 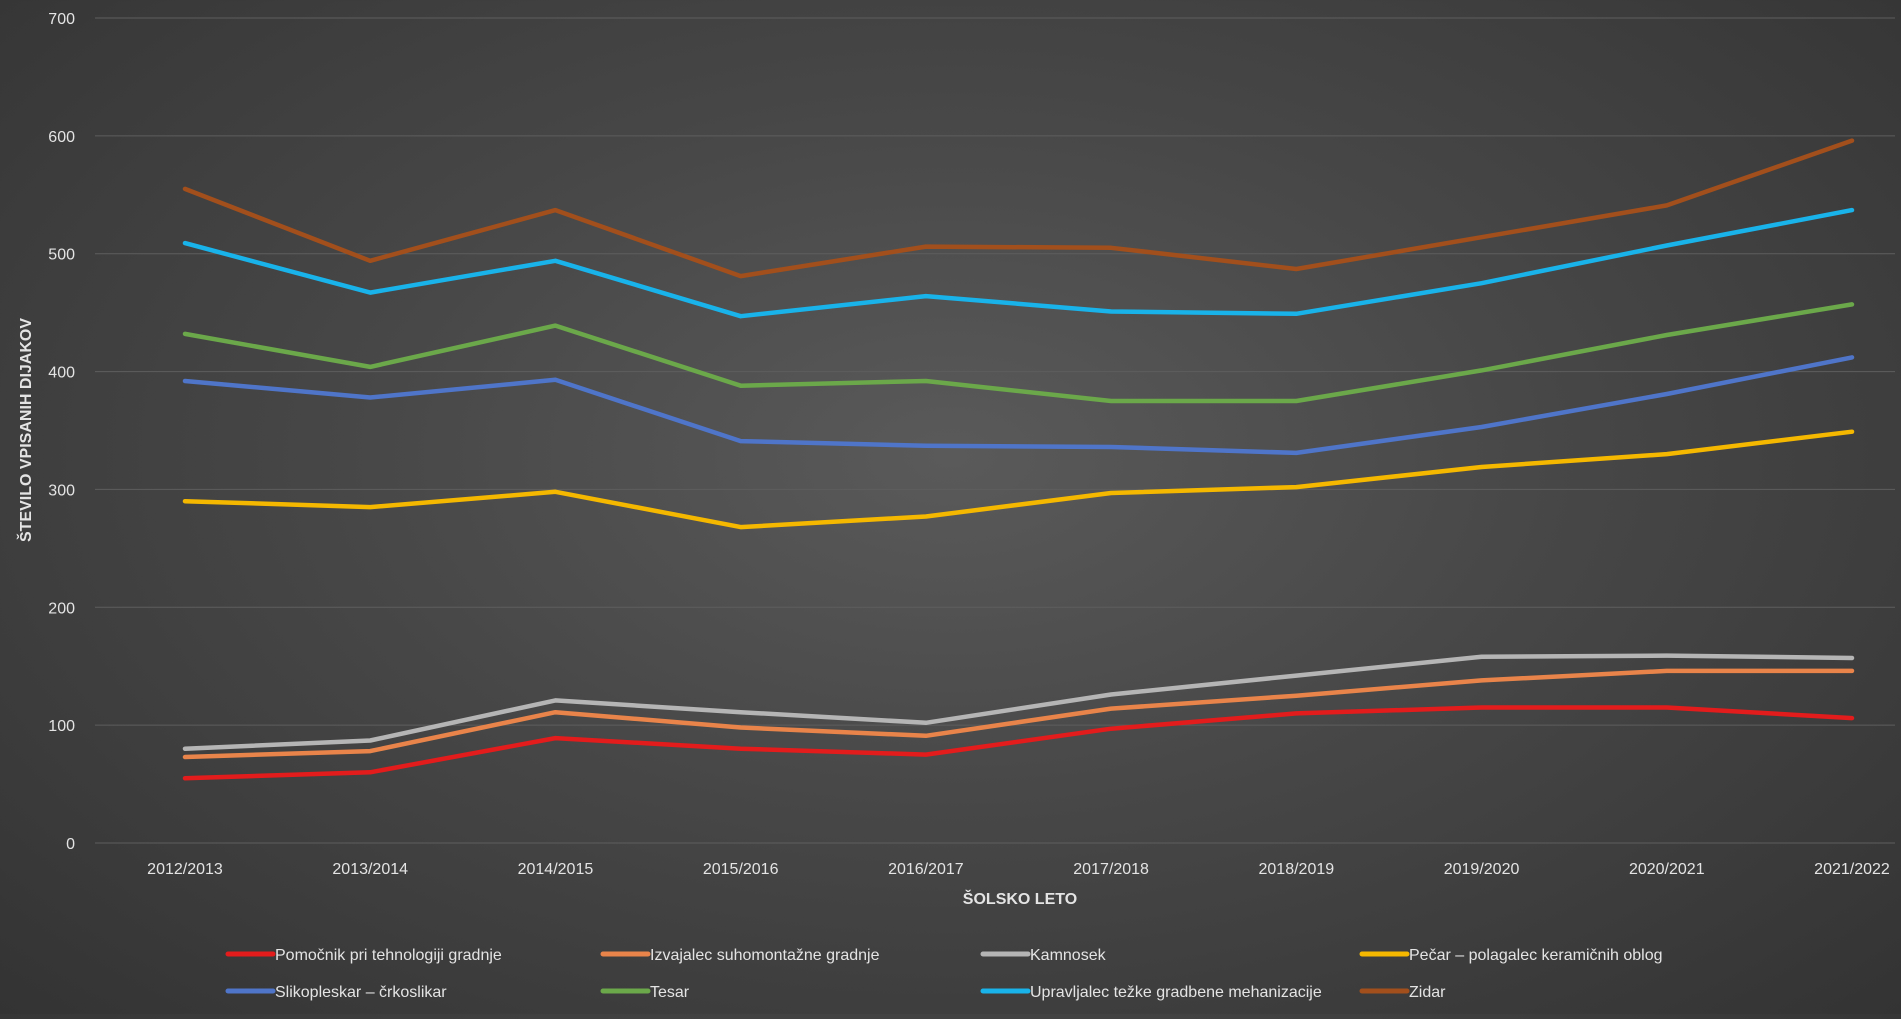 I want to click on y-tick-label: 200, so click(x=61, y=608).